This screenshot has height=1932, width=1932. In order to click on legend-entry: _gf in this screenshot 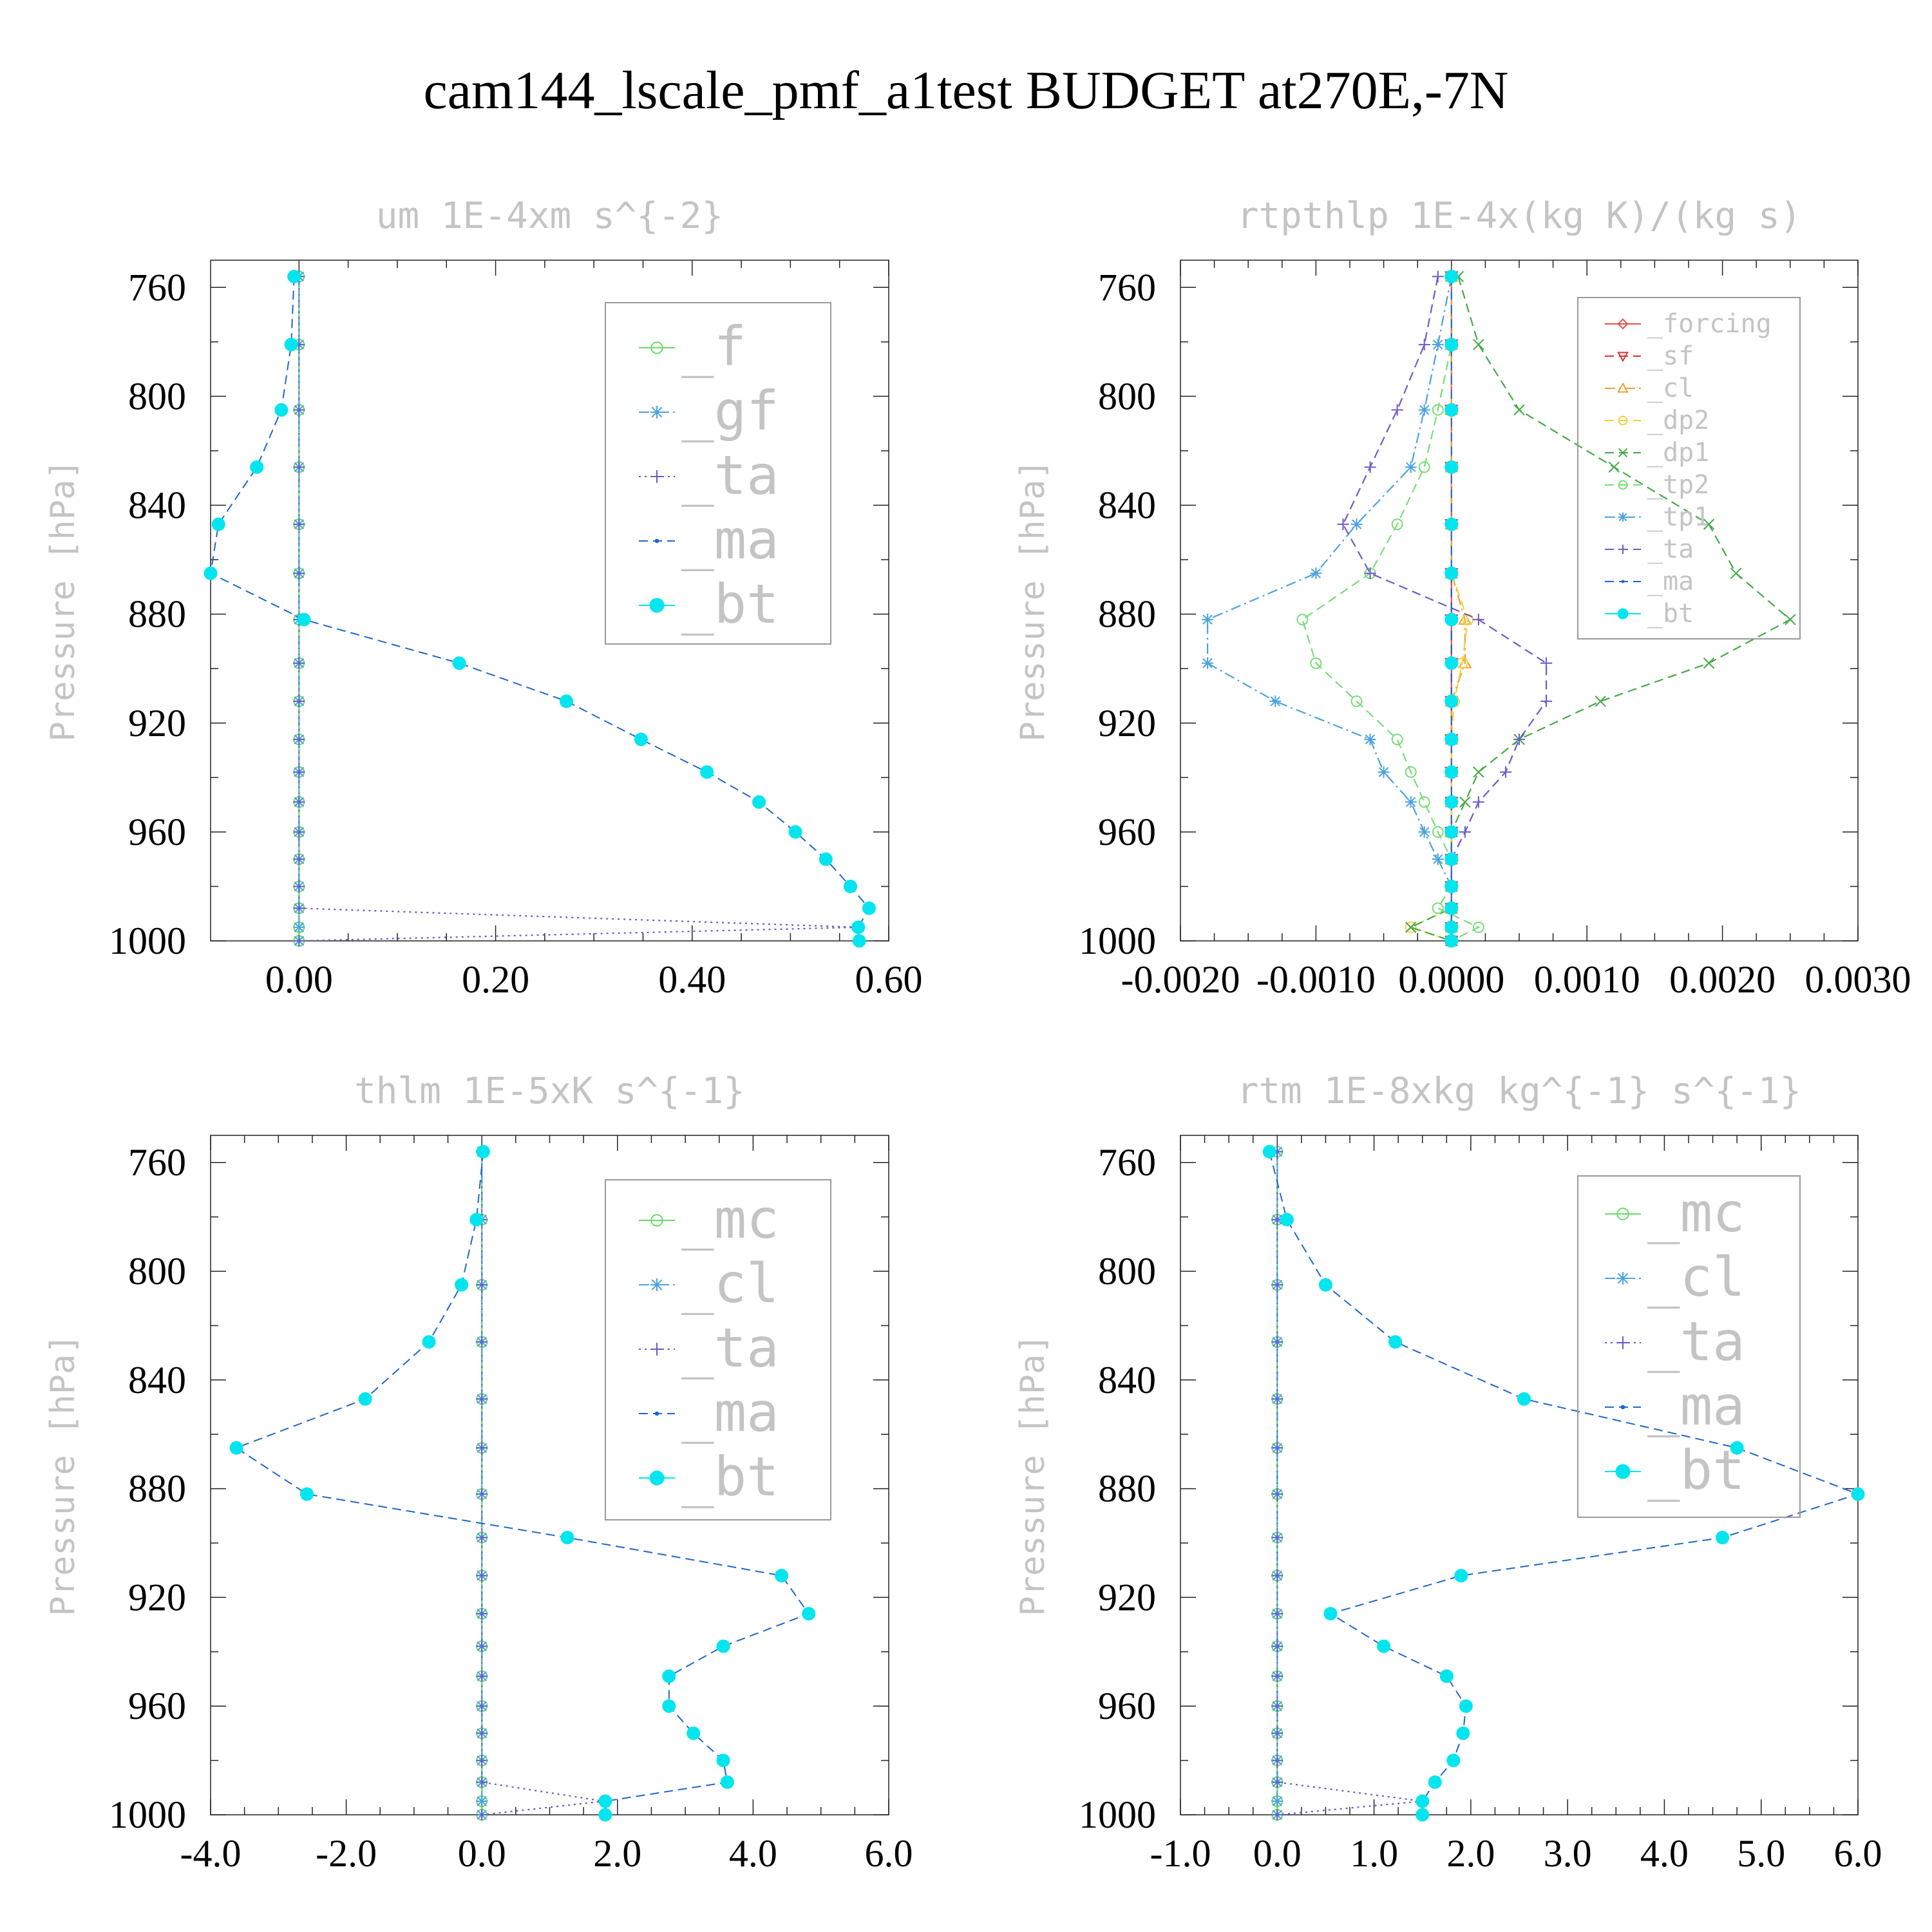, I will do `click(709, 411)`.